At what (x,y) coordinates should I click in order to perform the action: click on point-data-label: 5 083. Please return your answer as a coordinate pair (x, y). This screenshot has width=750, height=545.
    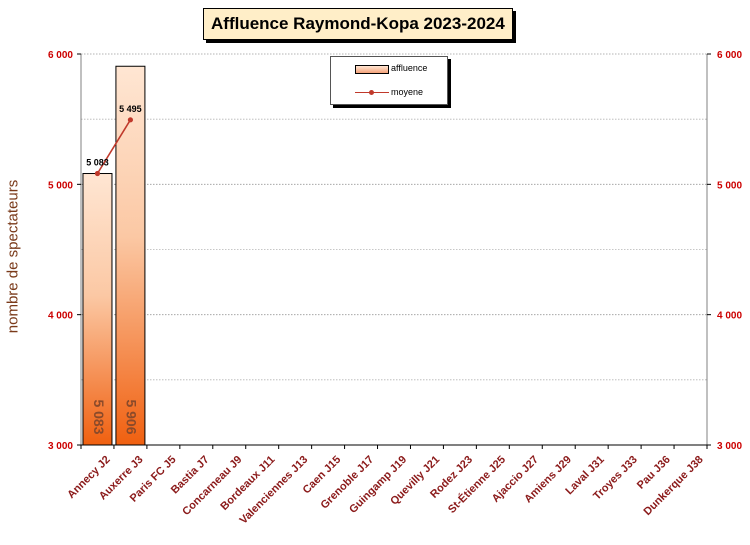
    Looking at the image, I should click on (97, 163).